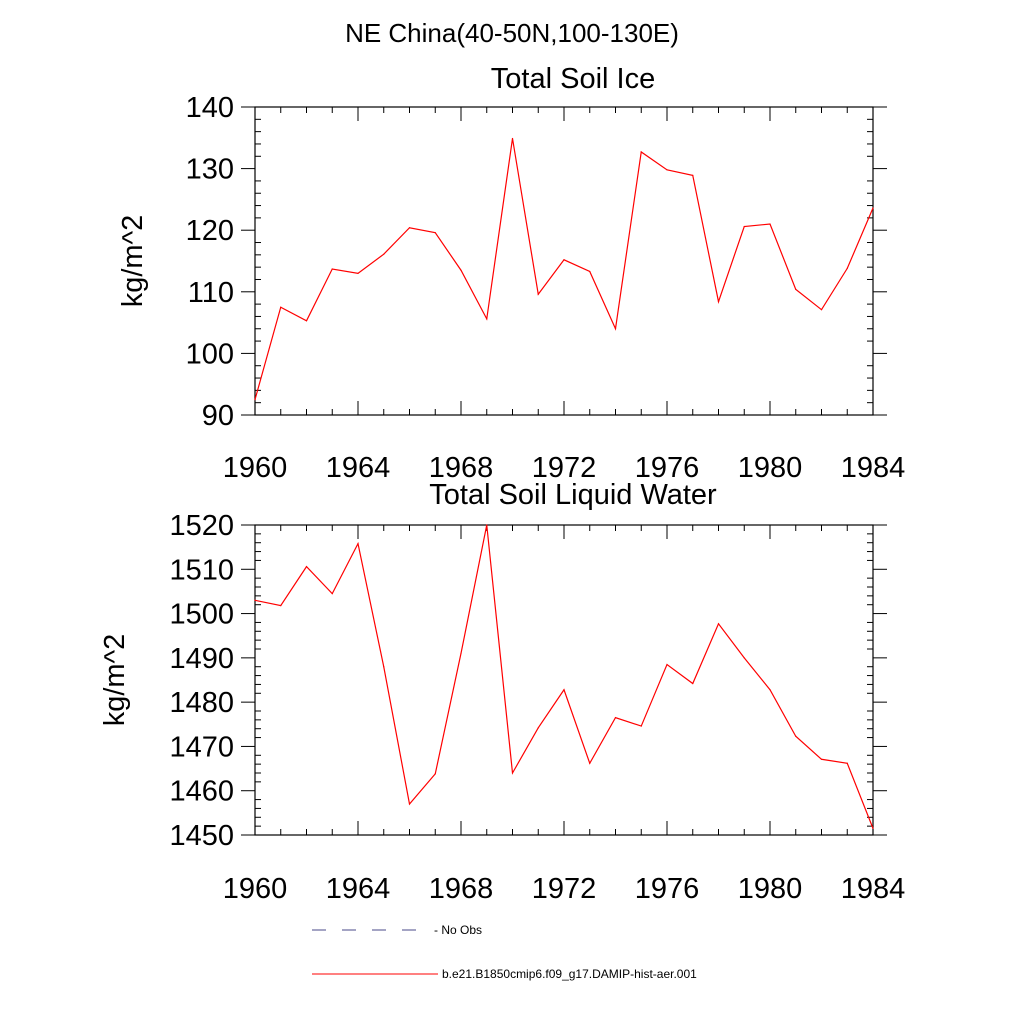  Describe the element at coordinates (573, 79) in the screenshot. I see `chart-title: Total Soil Ice` at that location.